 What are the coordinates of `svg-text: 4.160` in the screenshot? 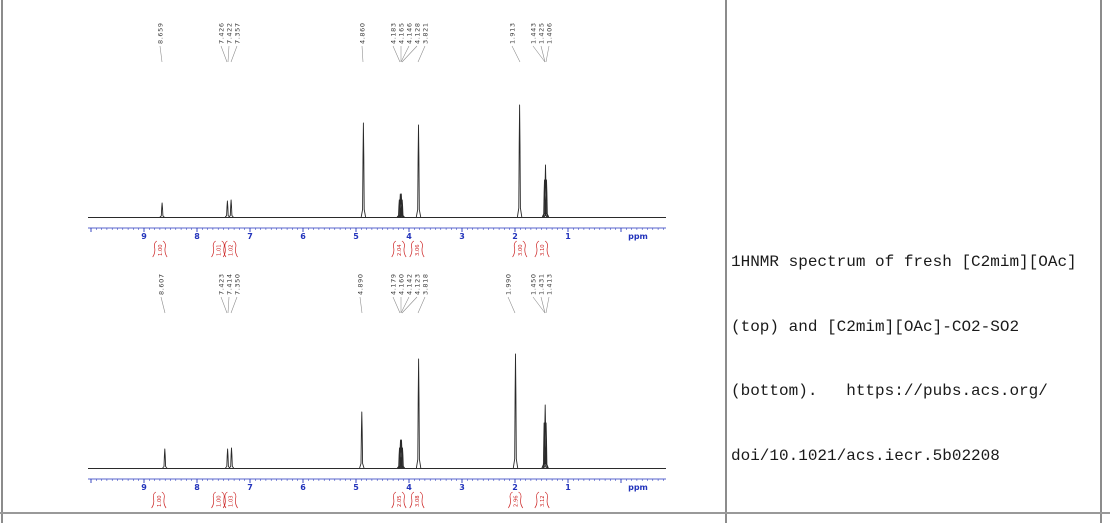 It's located at (401, 284).